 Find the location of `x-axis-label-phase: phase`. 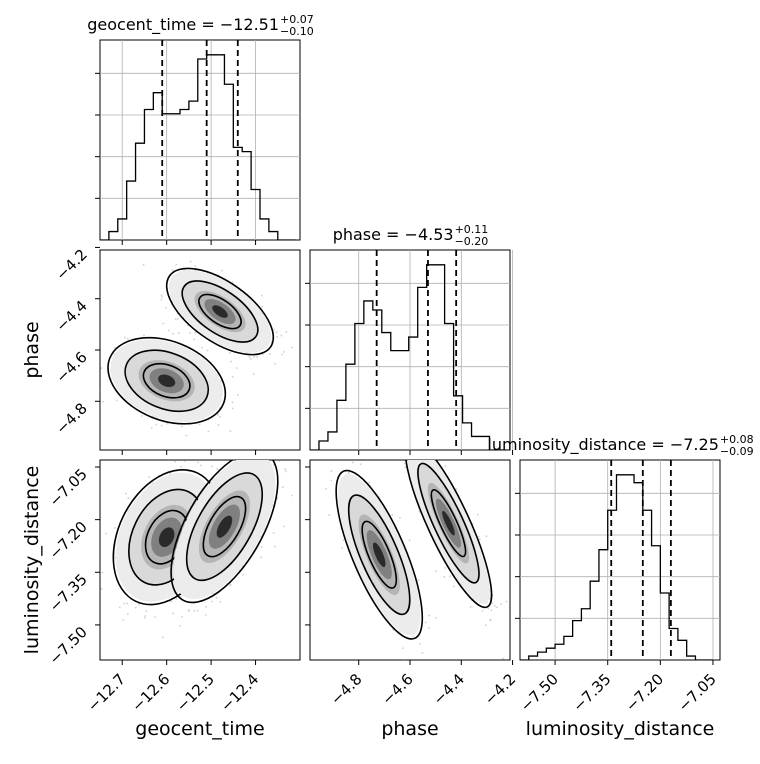

x-axis-label-phase: phase is located at coordinates (409, 729).